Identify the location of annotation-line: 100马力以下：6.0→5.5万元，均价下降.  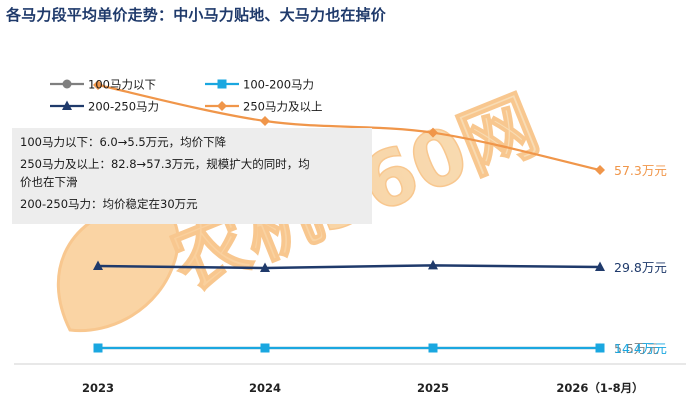
(123, 142).